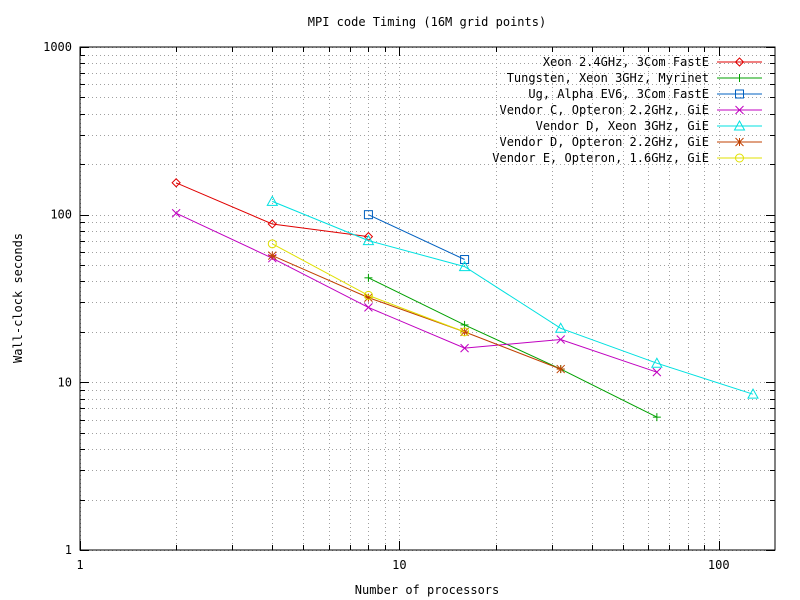  I want to click on legend-entry: Vendor D, Xeon 3GHz, GiE, so click(649, 126).